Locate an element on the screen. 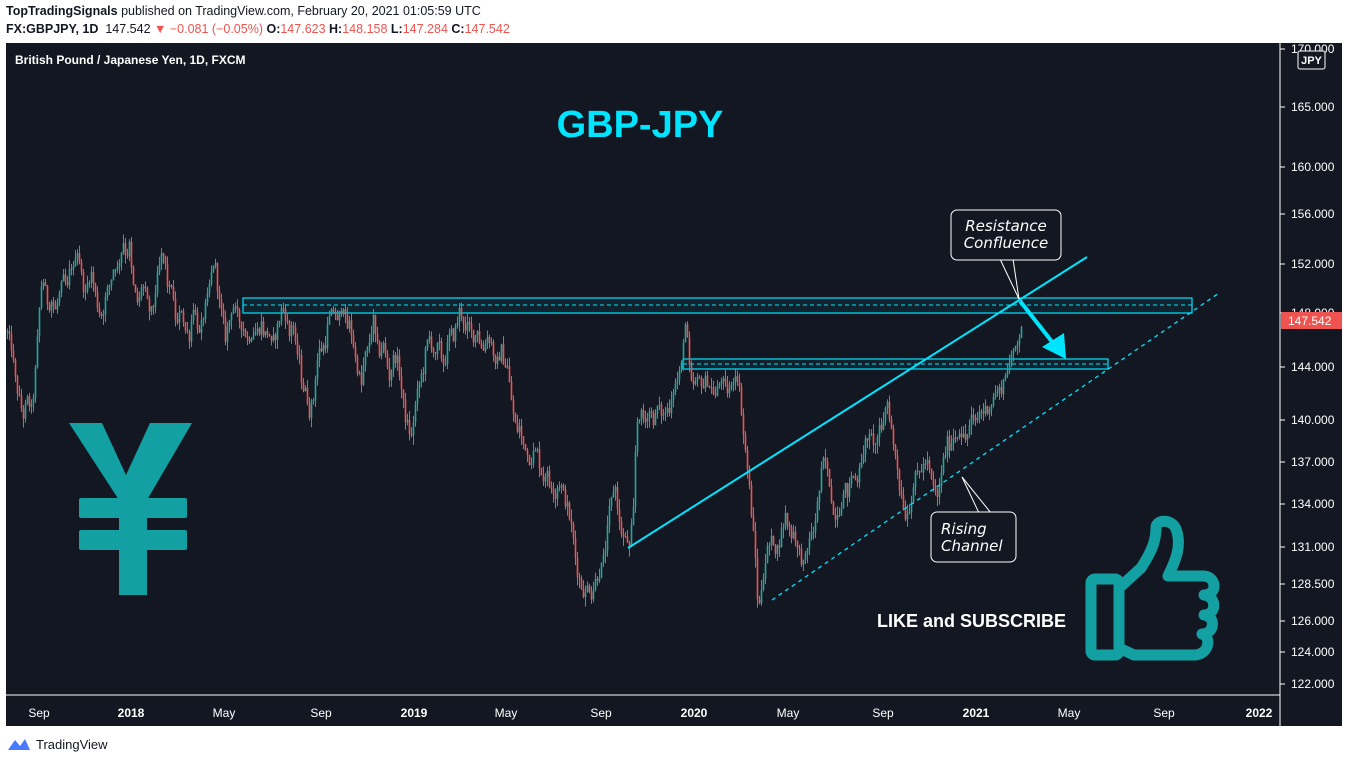 The height and width of the screenshot is (763, 1348). trendline-resistance is located at coordinates (857, 402).